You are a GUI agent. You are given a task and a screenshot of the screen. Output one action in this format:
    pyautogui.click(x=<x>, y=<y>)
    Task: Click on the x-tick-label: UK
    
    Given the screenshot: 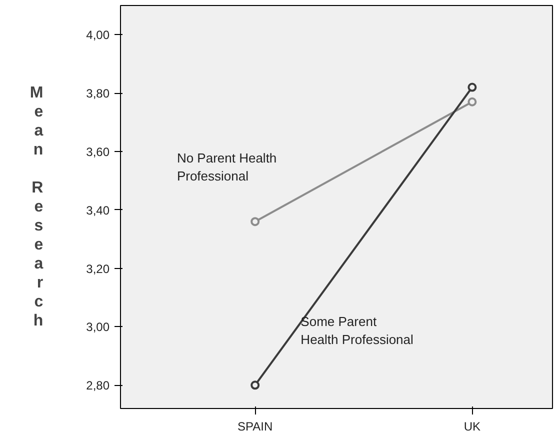 What is the action you would take?
    pyautogui.click(x=472, y=427)
    